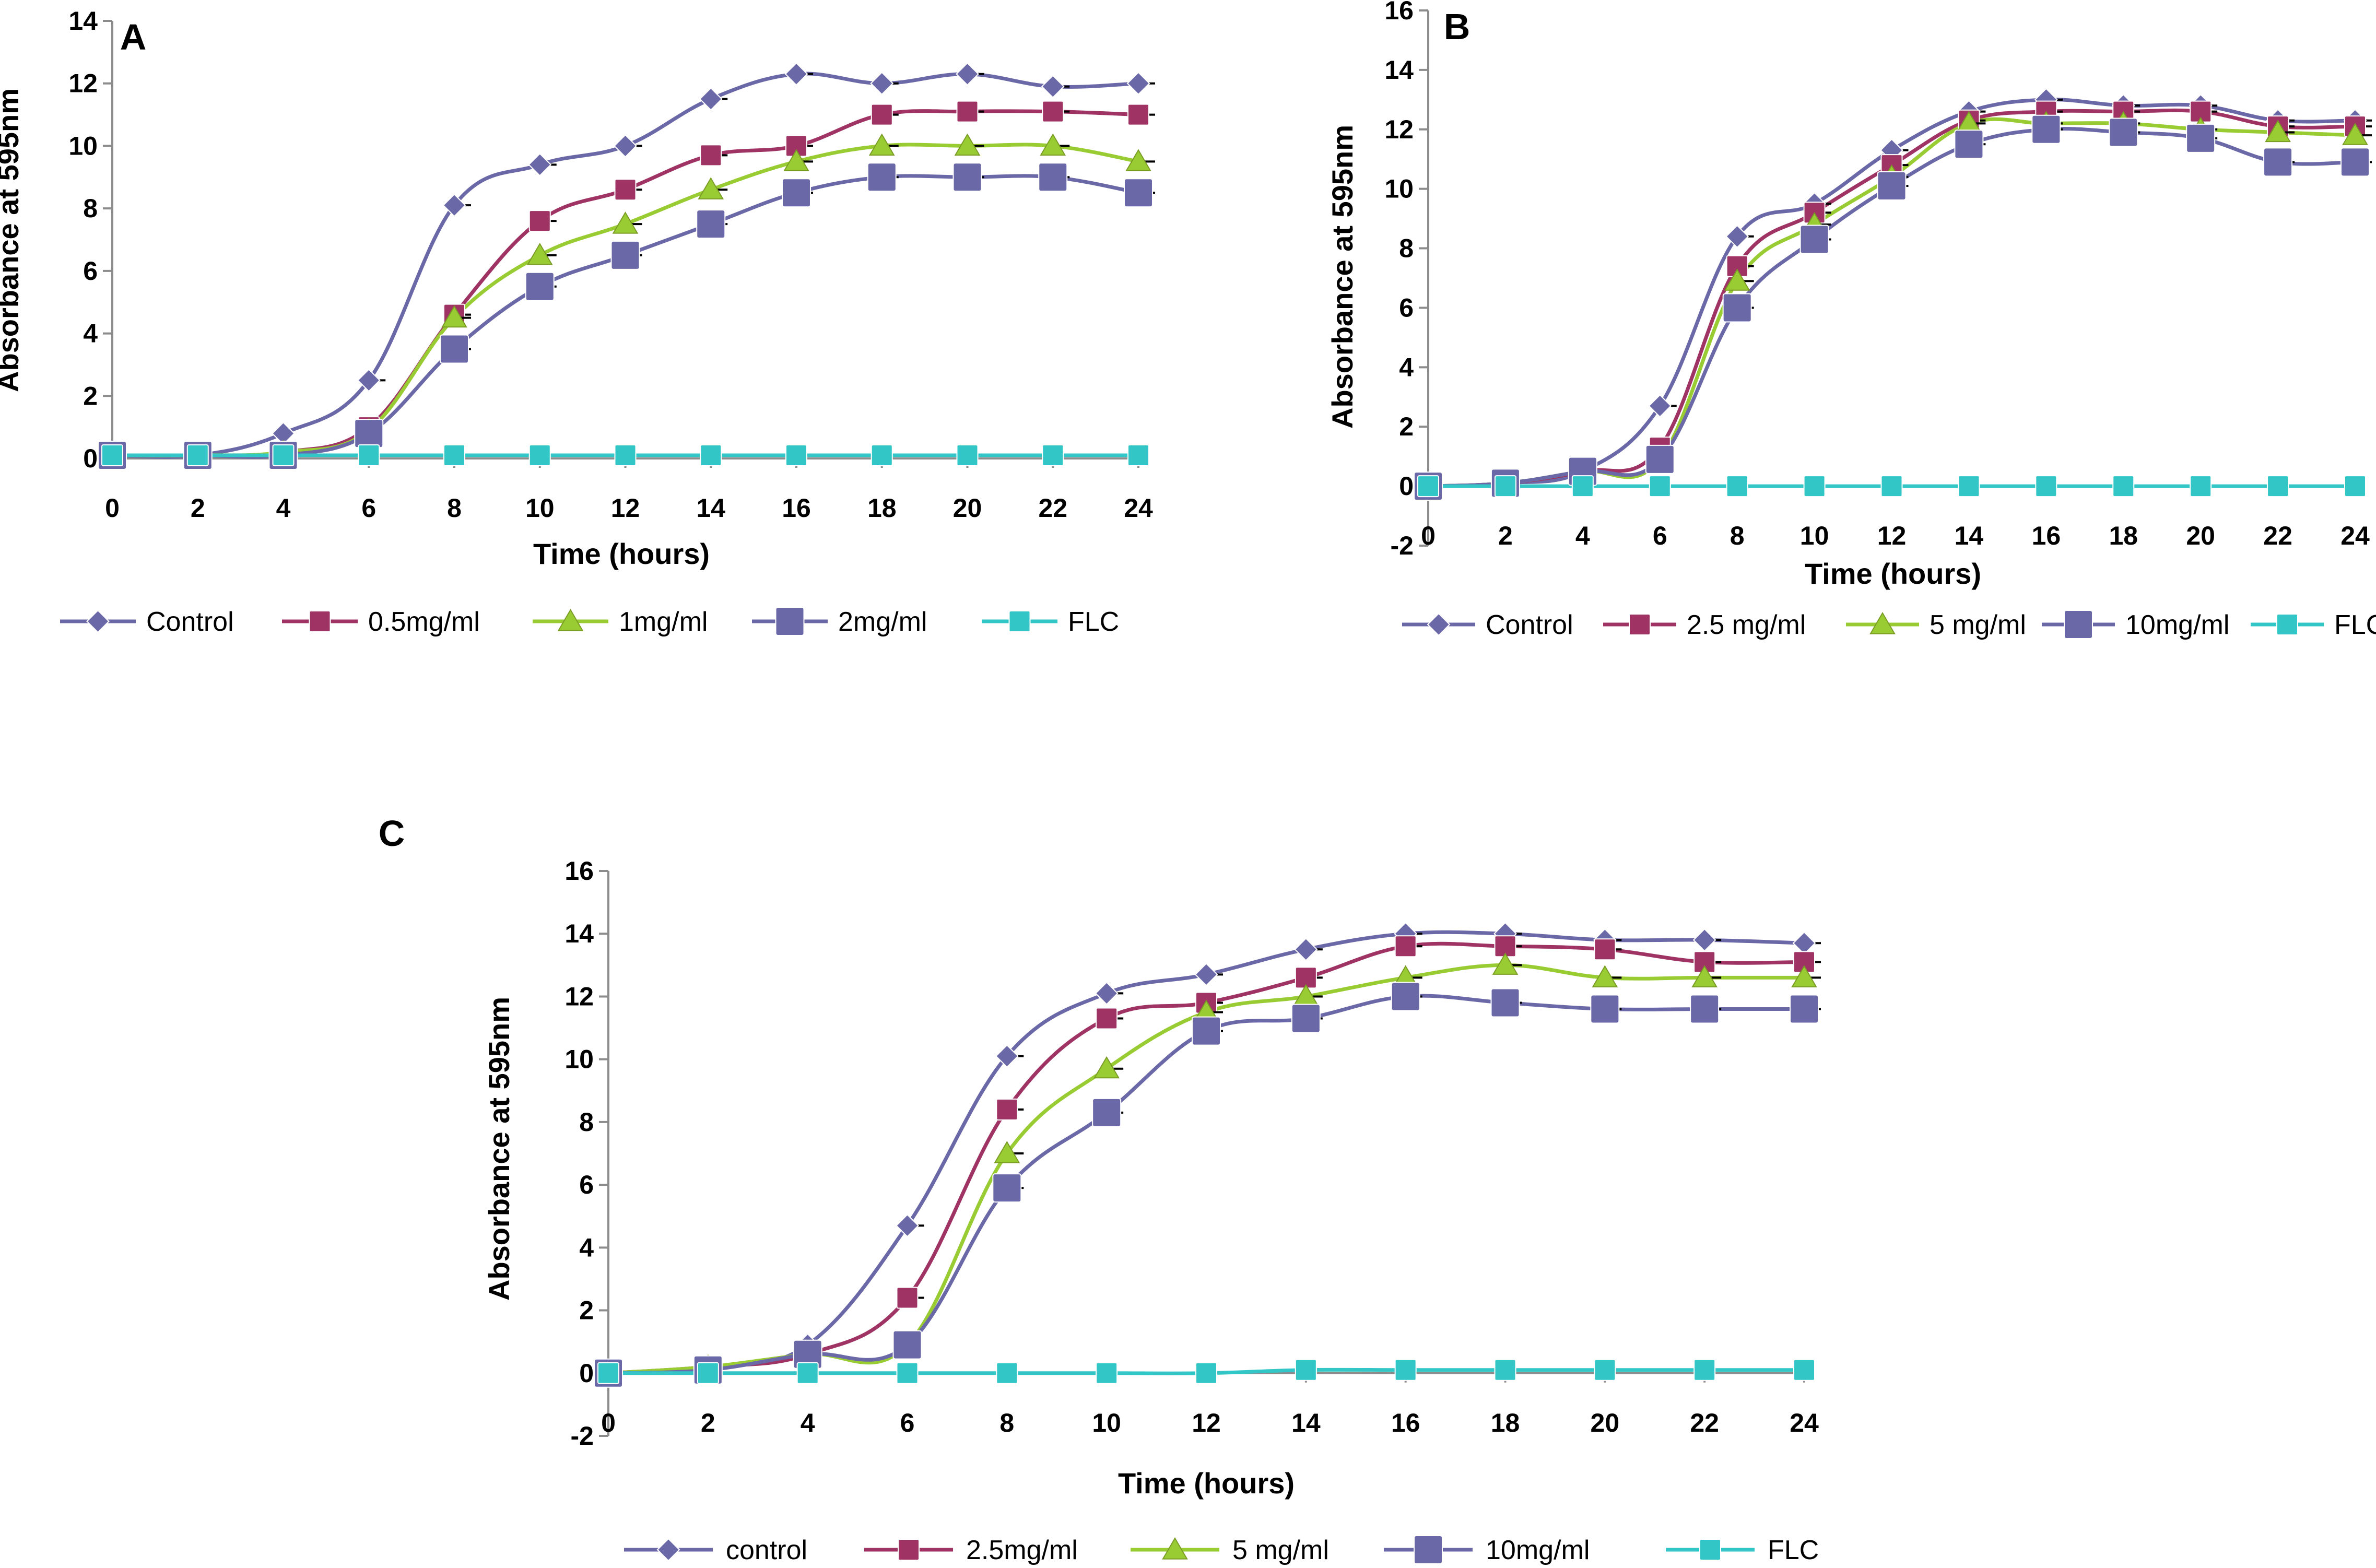 This screenshot has width=2376, height=1568. I want to click on panel-letter: A, so click(133, 37).